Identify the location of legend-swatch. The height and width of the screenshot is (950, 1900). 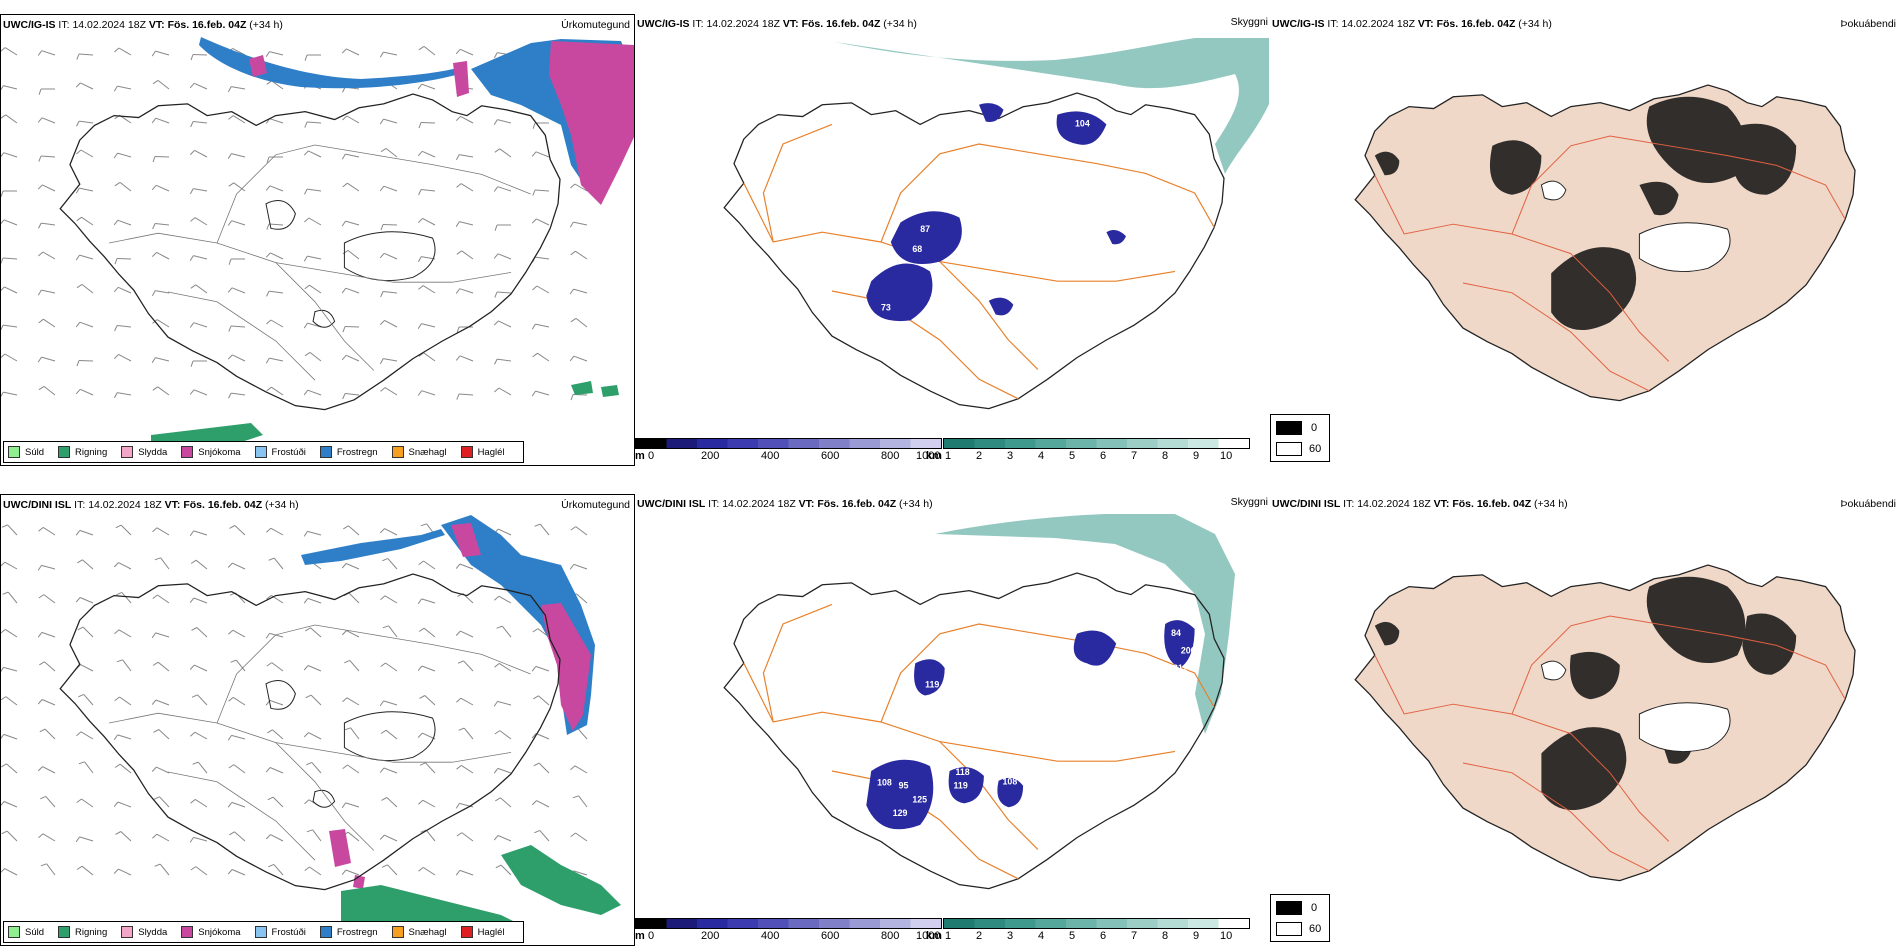
(127, 452).